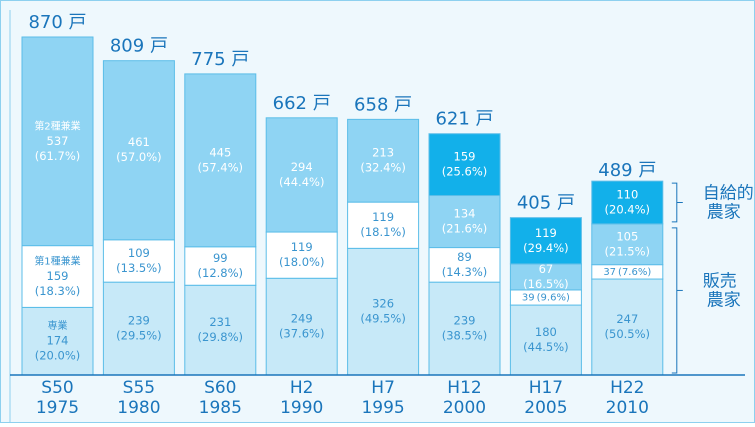 This screenshot has width=755, height=427. What do you see at coordinates (382, 408) in the screenshot?
I see `x-tick-label: 1995` at bounding box center [382, 408].